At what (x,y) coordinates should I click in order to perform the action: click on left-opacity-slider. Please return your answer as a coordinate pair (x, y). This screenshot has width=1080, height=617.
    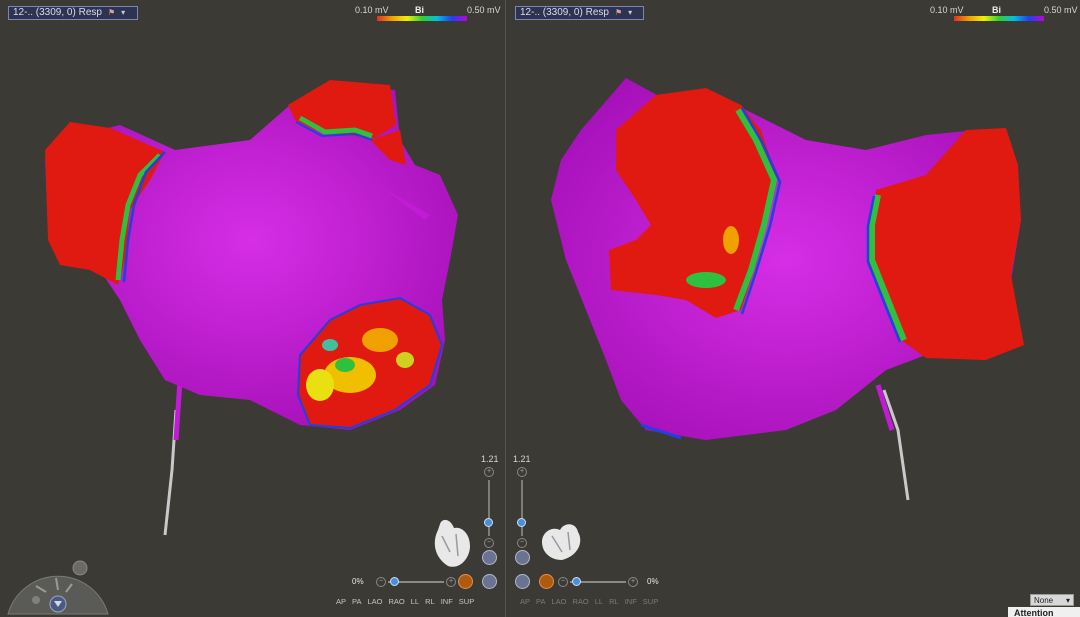
    Looking at the image, I should click on (416, 582).